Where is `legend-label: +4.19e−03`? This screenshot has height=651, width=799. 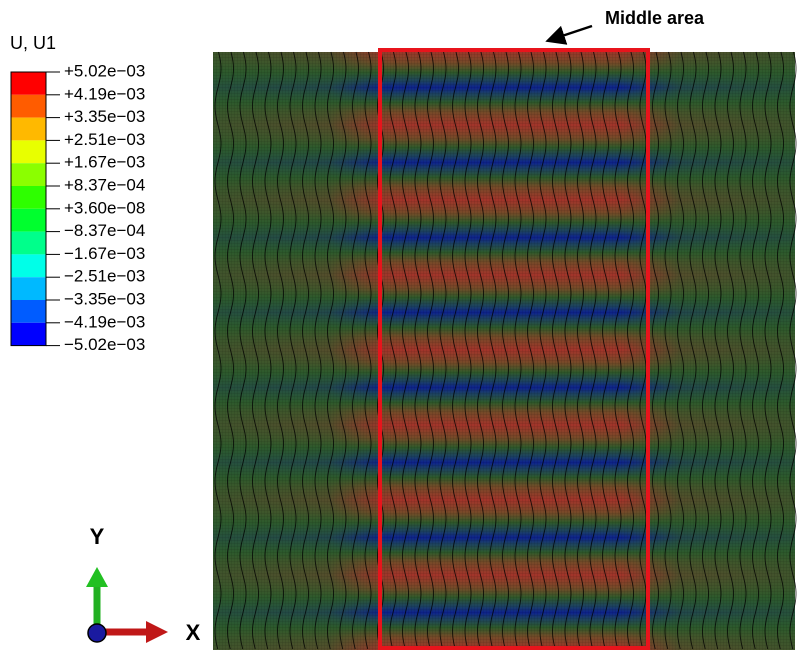
legend-label: +4.19e−03 is located at coordinates (104, 93).